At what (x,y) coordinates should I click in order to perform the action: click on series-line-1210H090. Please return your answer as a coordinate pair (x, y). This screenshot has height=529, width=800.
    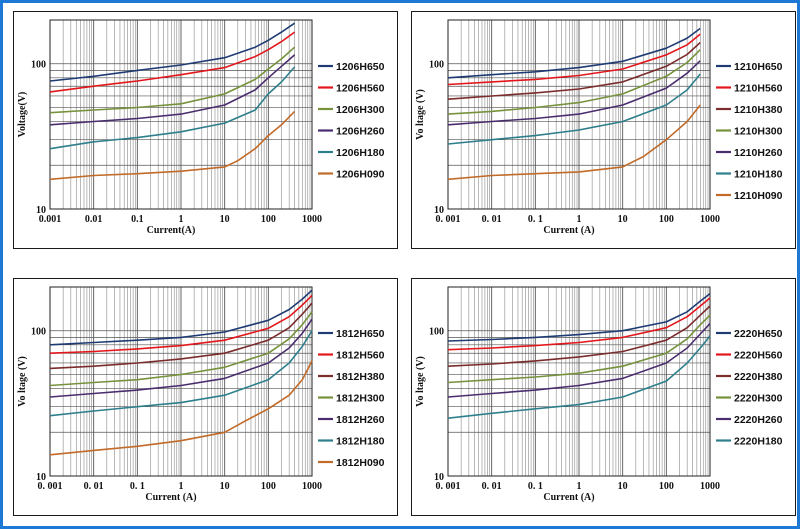
    Looking at the image, I should click on (574, 142).